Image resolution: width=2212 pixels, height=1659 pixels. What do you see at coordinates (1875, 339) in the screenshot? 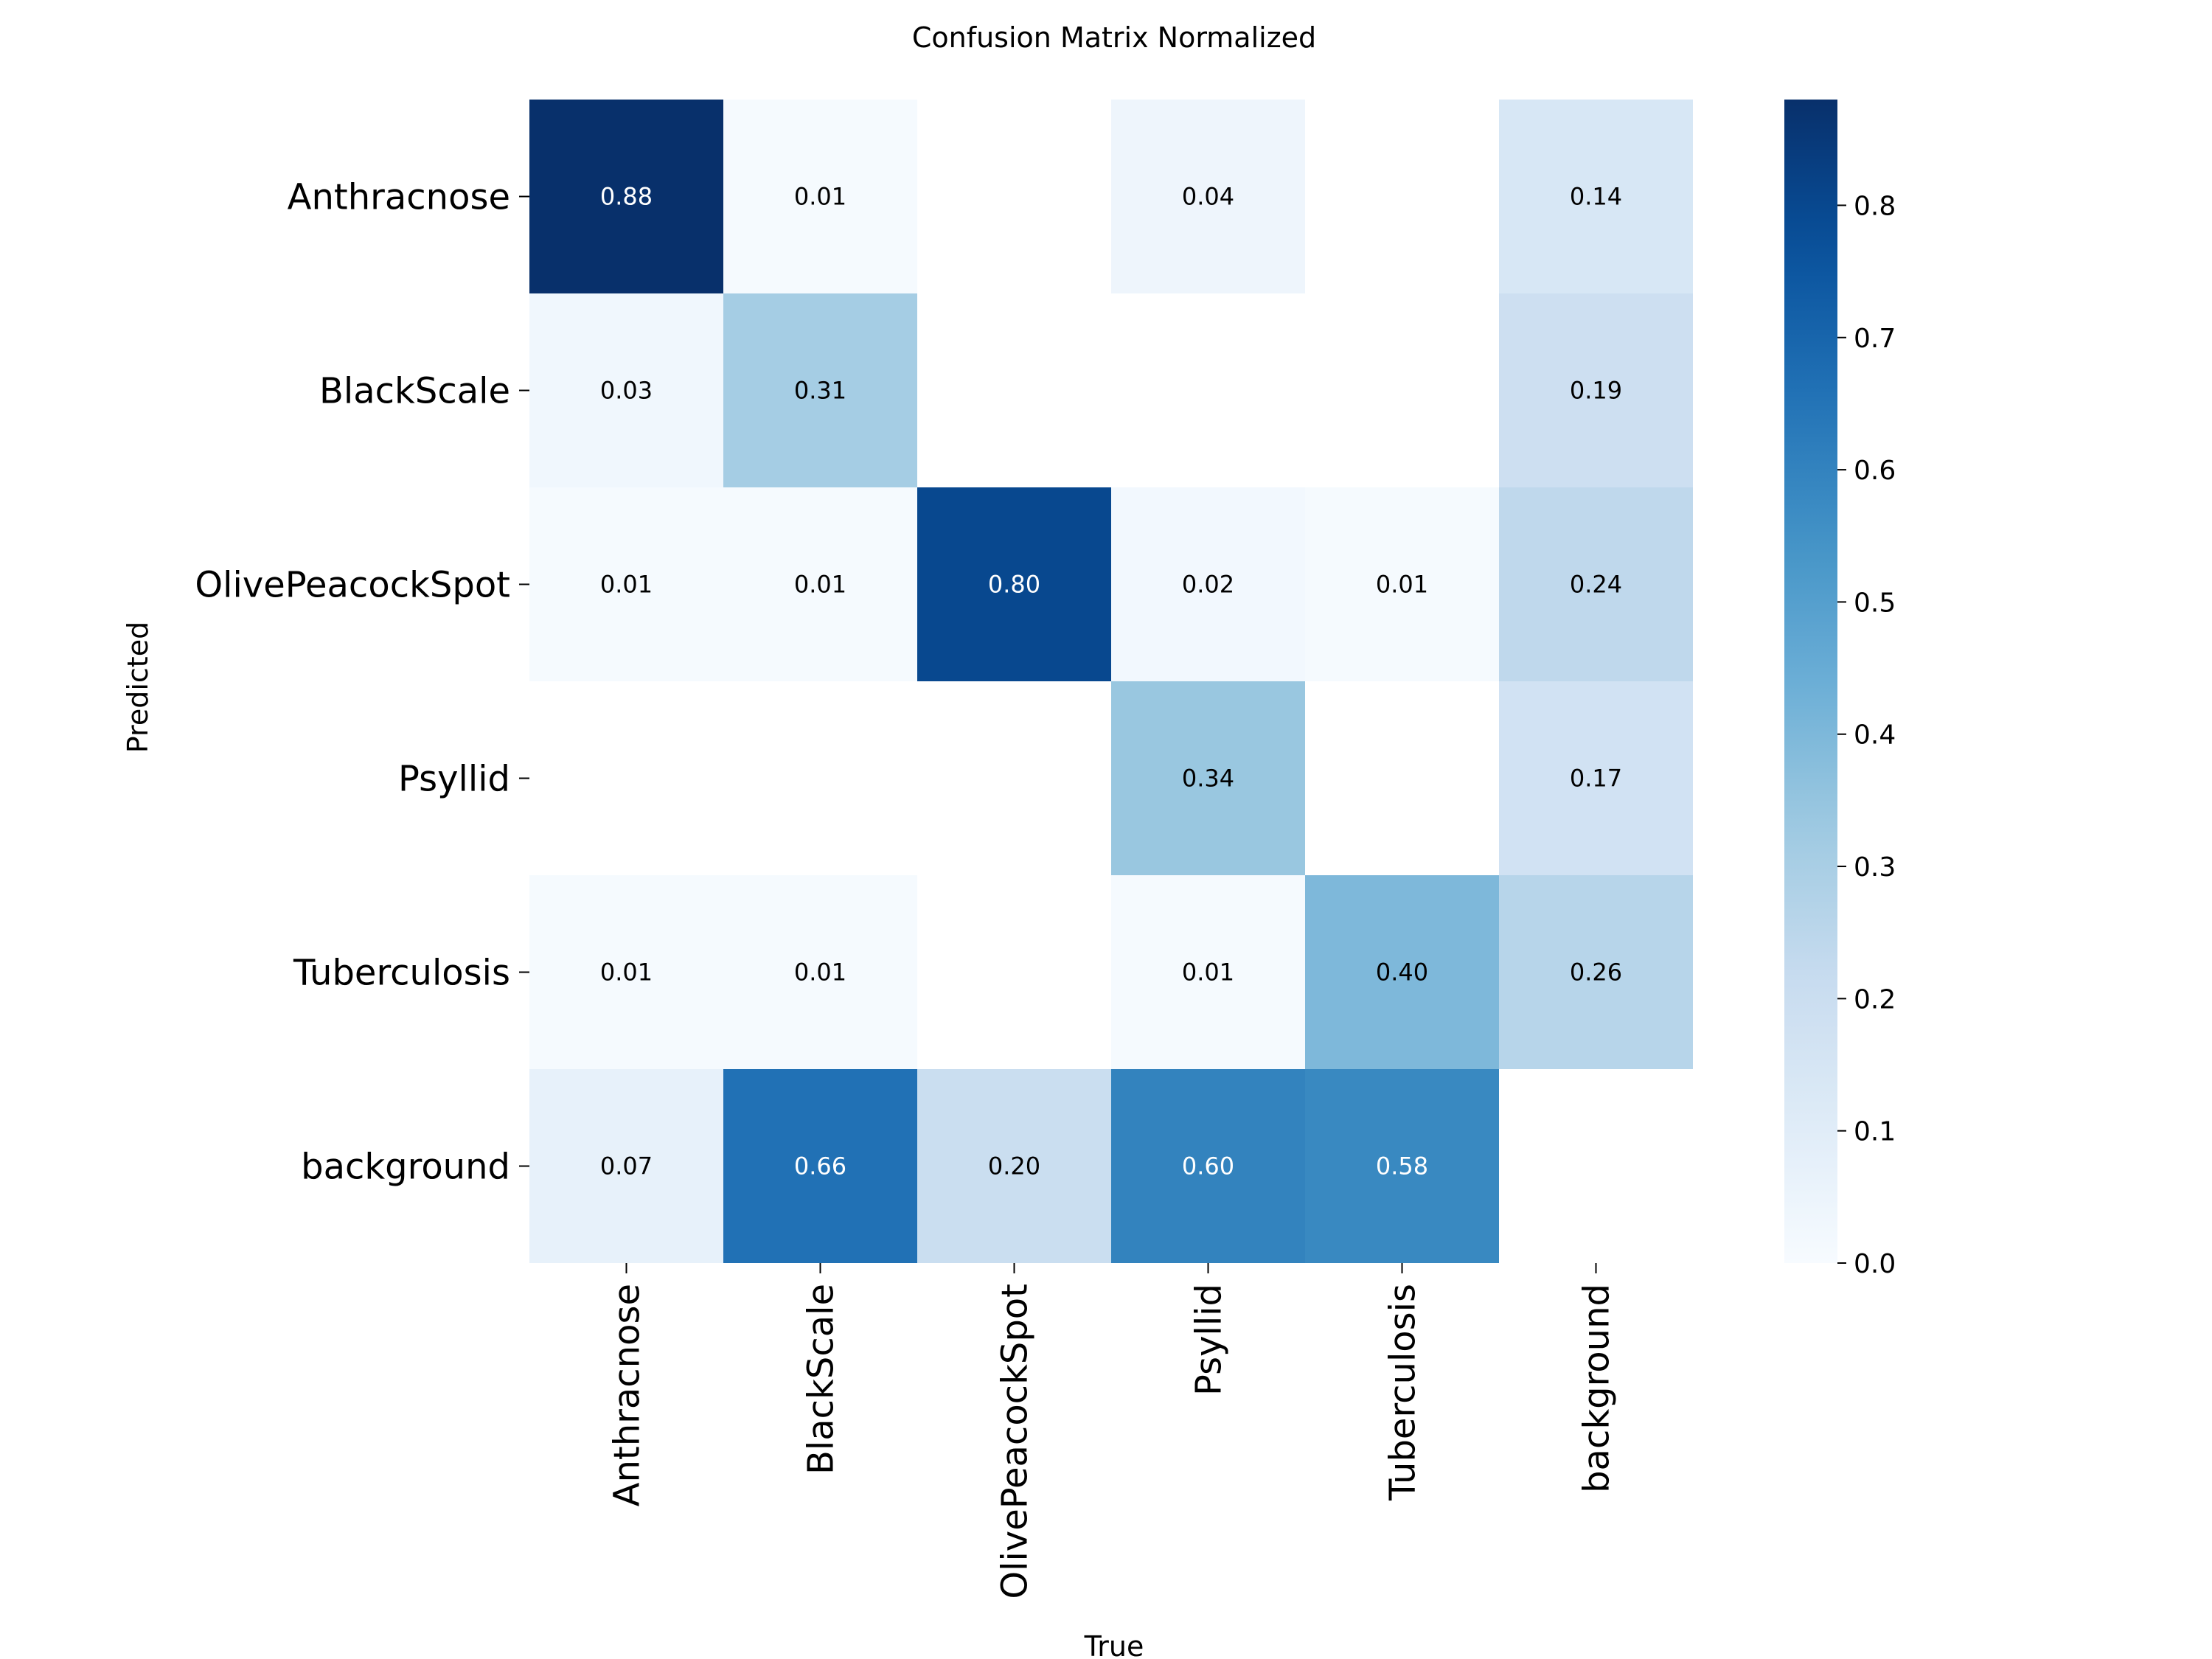
I see `colorbar-tick-label: 0.7` at bounding box center [1875, 339].